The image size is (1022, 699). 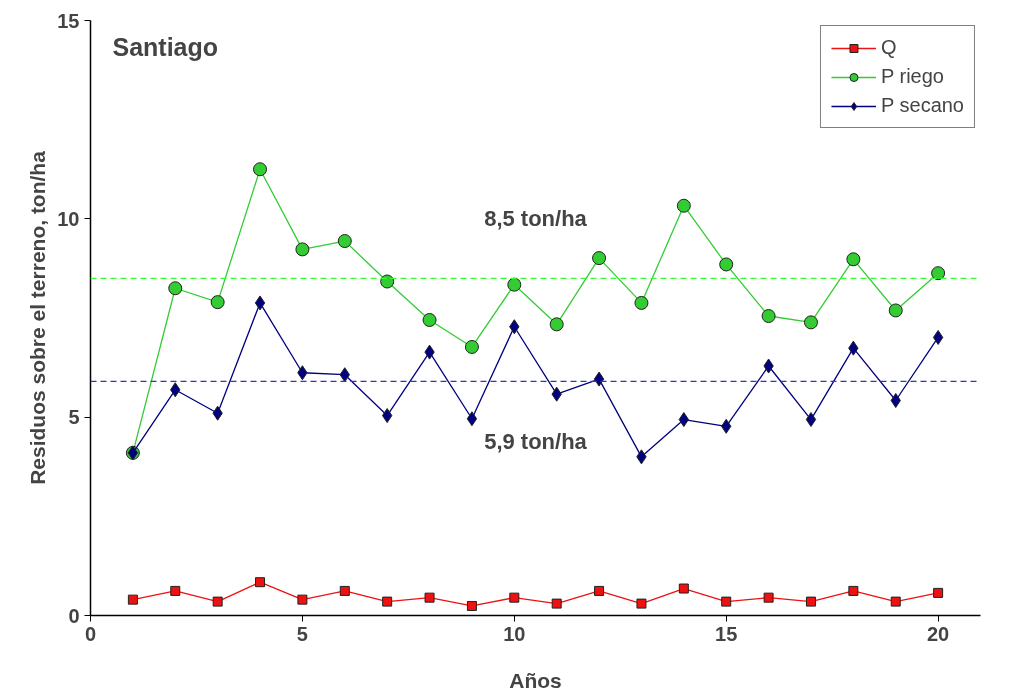 What do you see at coordinates (938, 633) in the screenshot?
I see `x-tick-label: 20` at bounding box center [938, 633].